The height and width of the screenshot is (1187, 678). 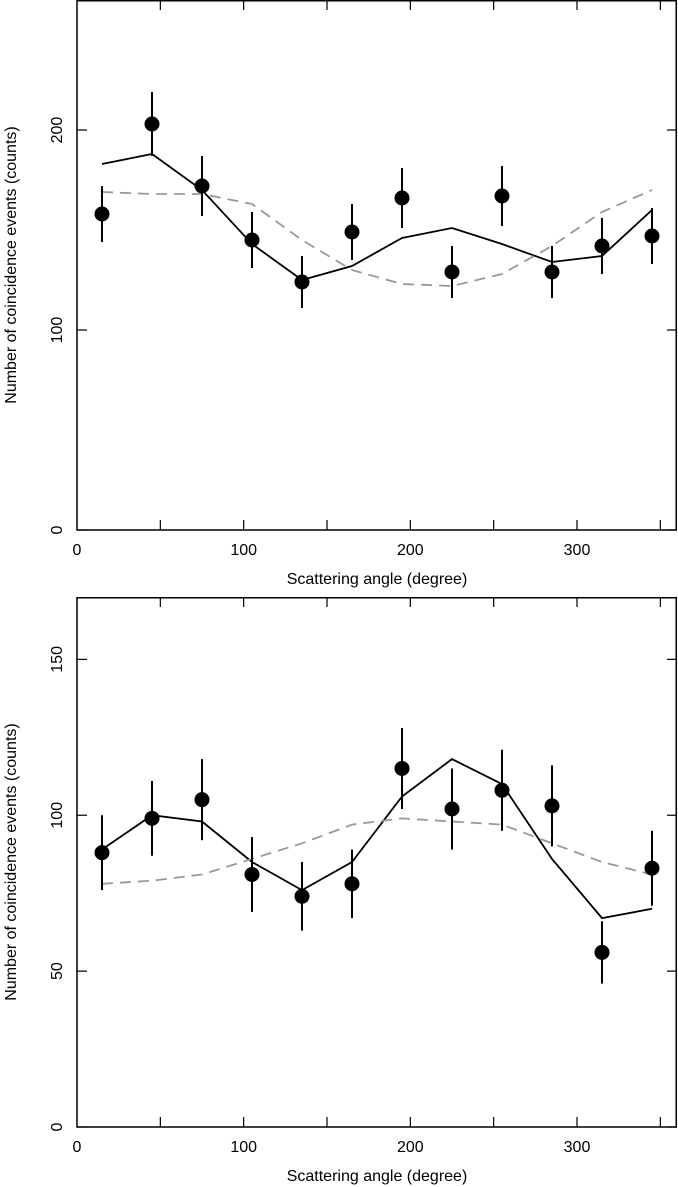 What do you see at coordinates (377, 1176) in the screenshot?
I see `bottom-panel-x-axis-label: Scattering angle (degree)` at bounding box center [377, 1176].